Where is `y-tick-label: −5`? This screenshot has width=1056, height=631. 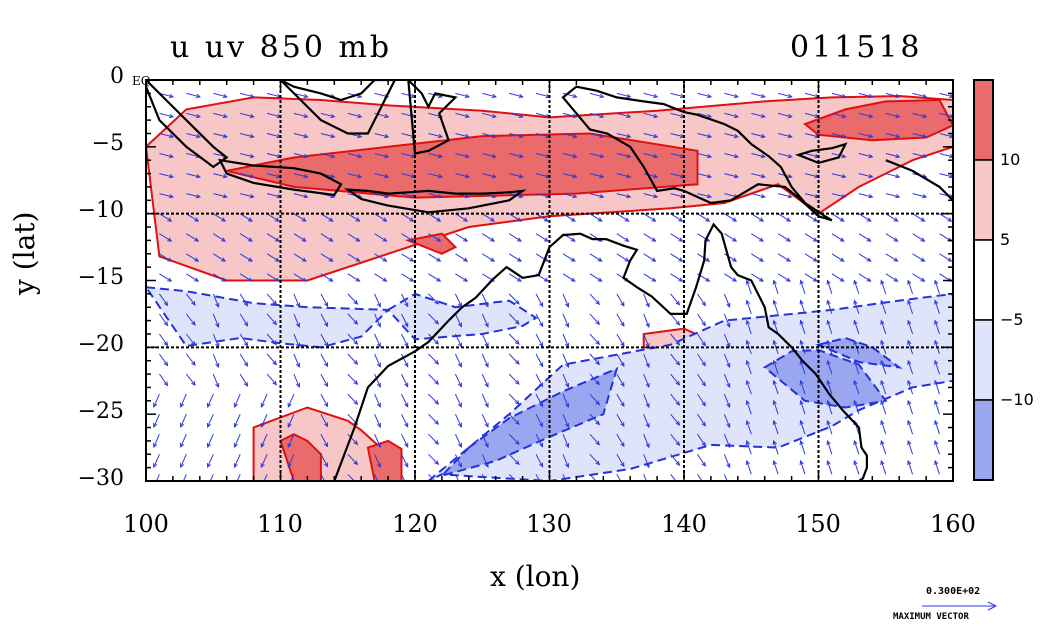
y-tick-label: −5 is located at coordinates (107, 143).